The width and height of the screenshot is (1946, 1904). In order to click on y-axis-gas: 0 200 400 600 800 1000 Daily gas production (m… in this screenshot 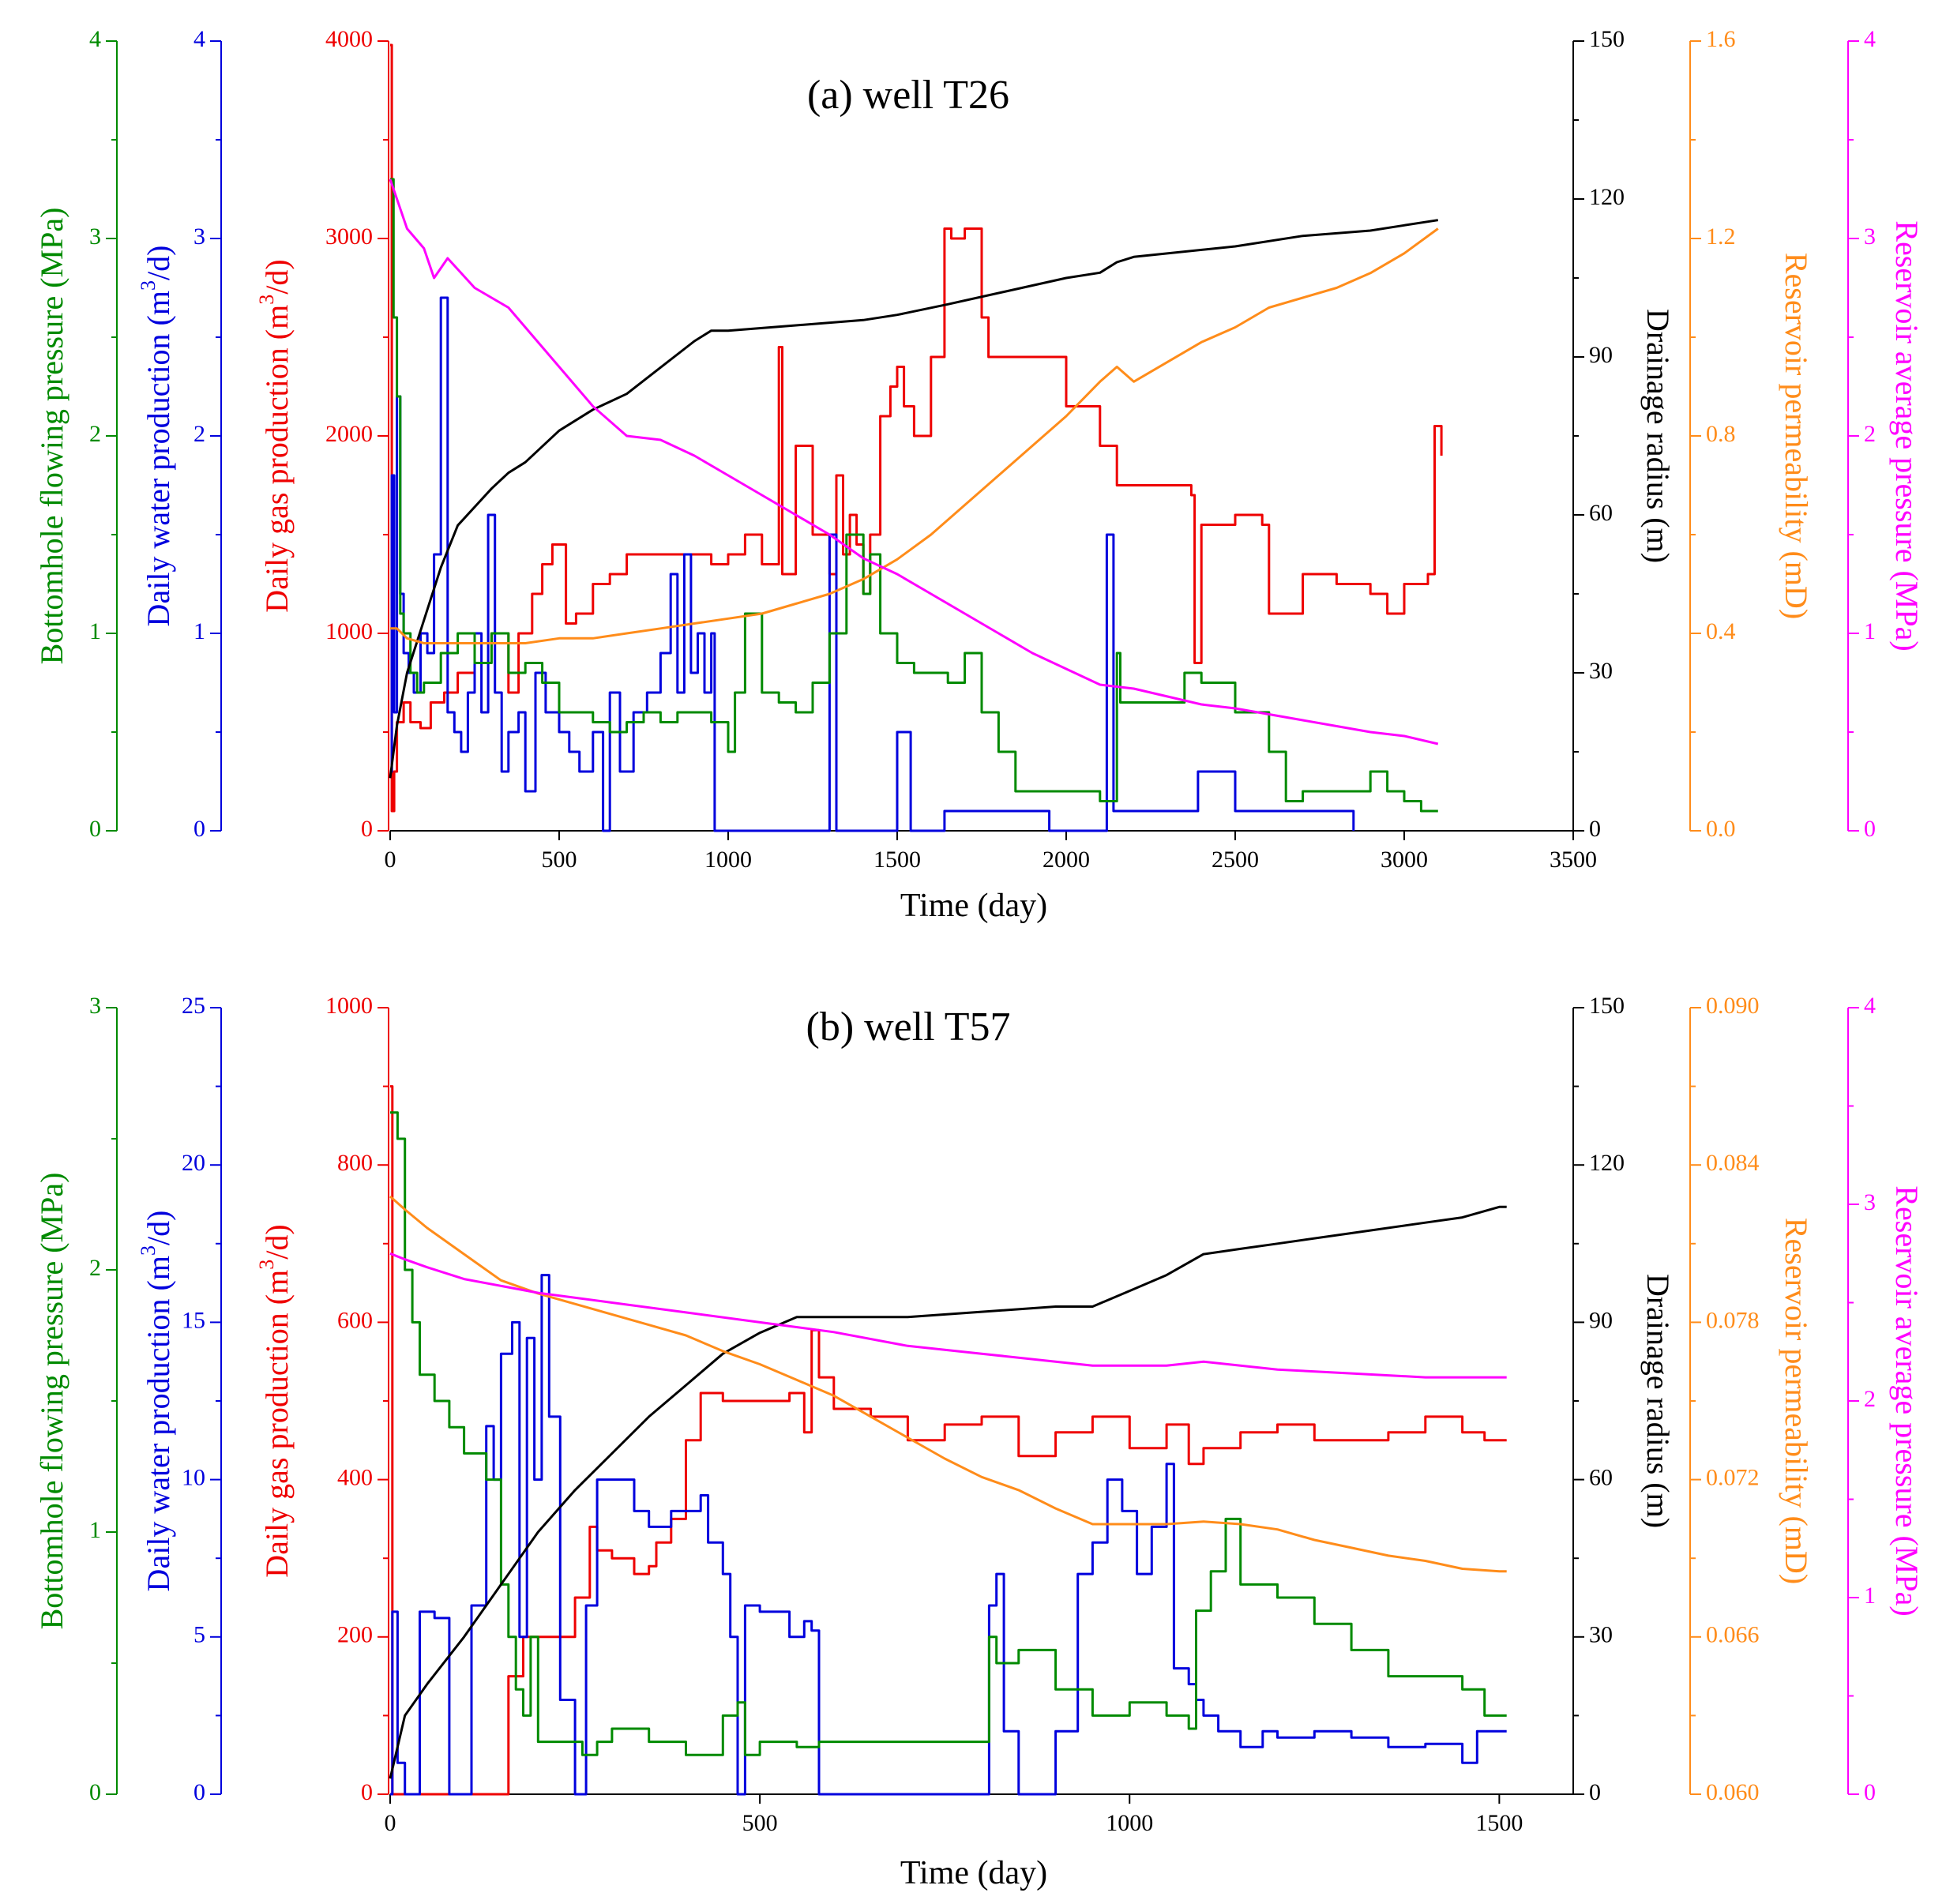, I will do `click(322, 1399)`.